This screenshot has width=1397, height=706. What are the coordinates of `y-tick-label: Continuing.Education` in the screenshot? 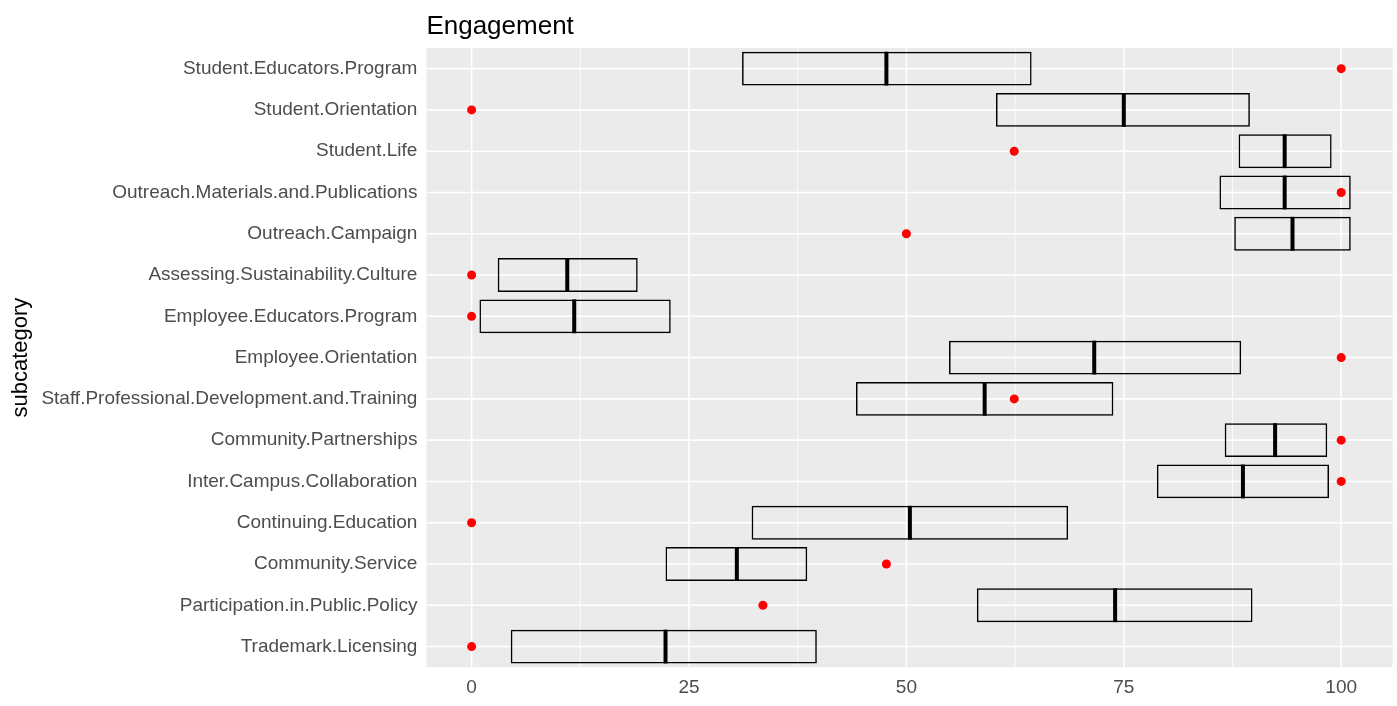 It's located at (327, 521).